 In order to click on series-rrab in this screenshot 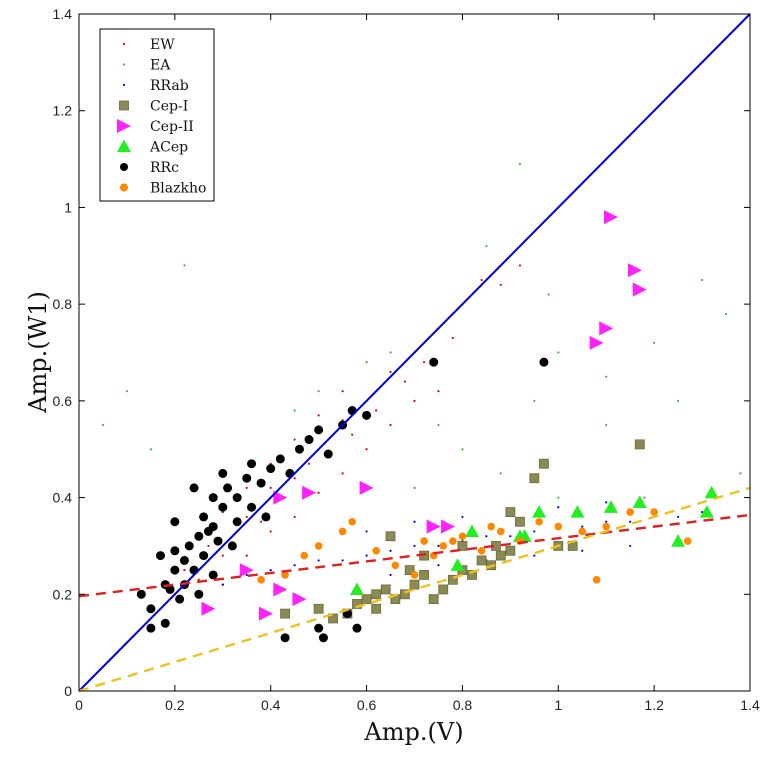, I will do `click(462, 543)`.